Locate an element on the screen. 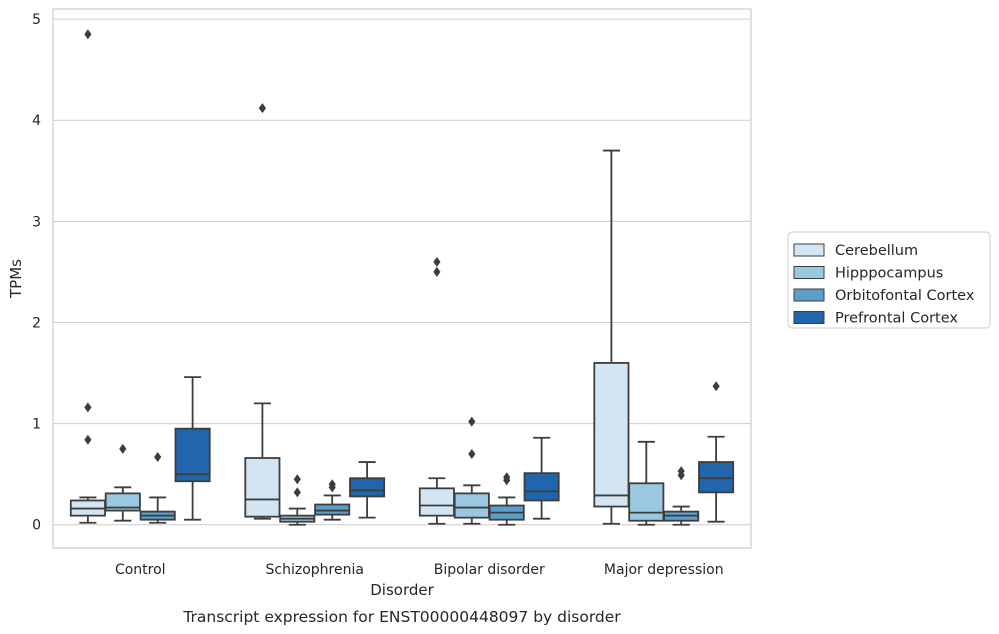  y-tick-label: 2 is located at coordinates (36, 323).